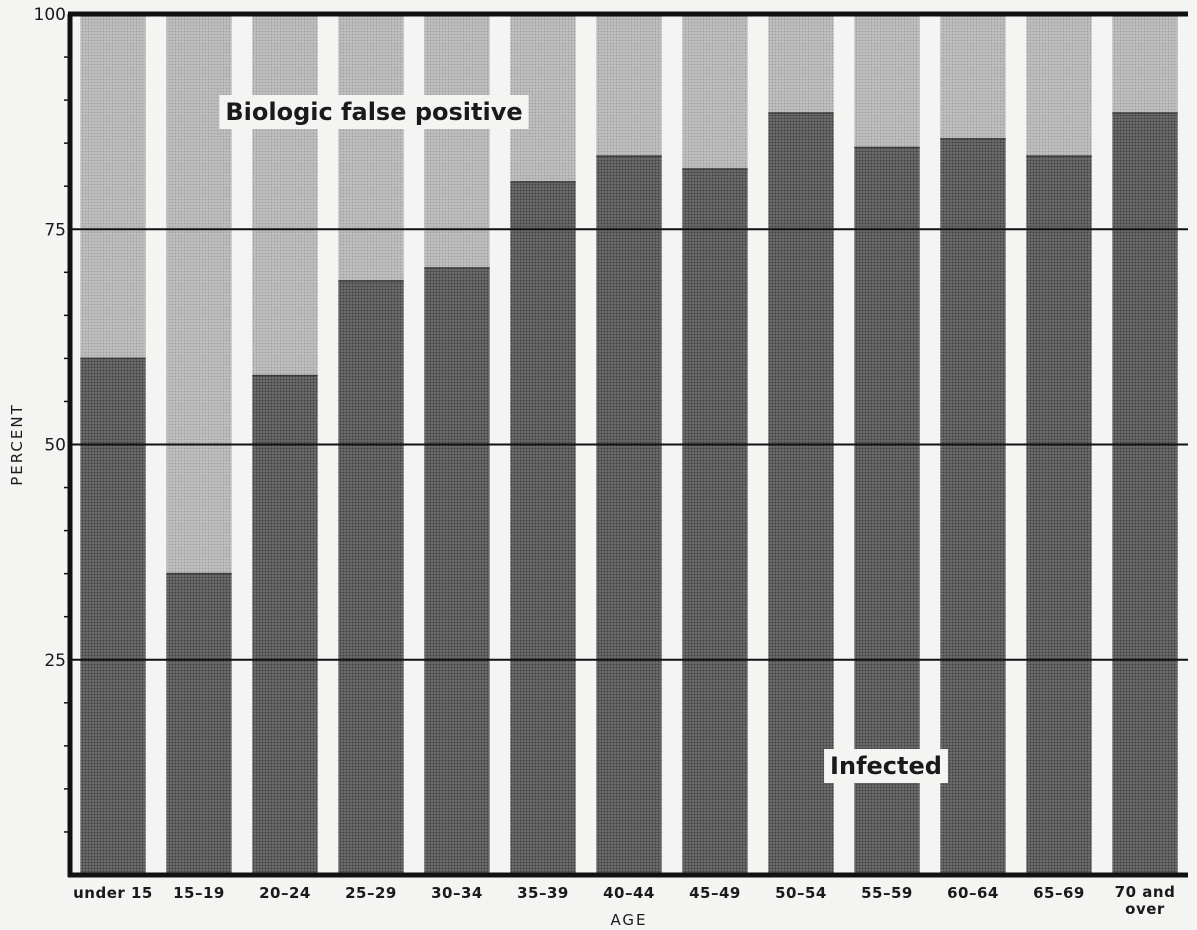 The height and width of the screenshot is (930, 1197). I want to click on series-label-infected: Infected, so click(886, 766).